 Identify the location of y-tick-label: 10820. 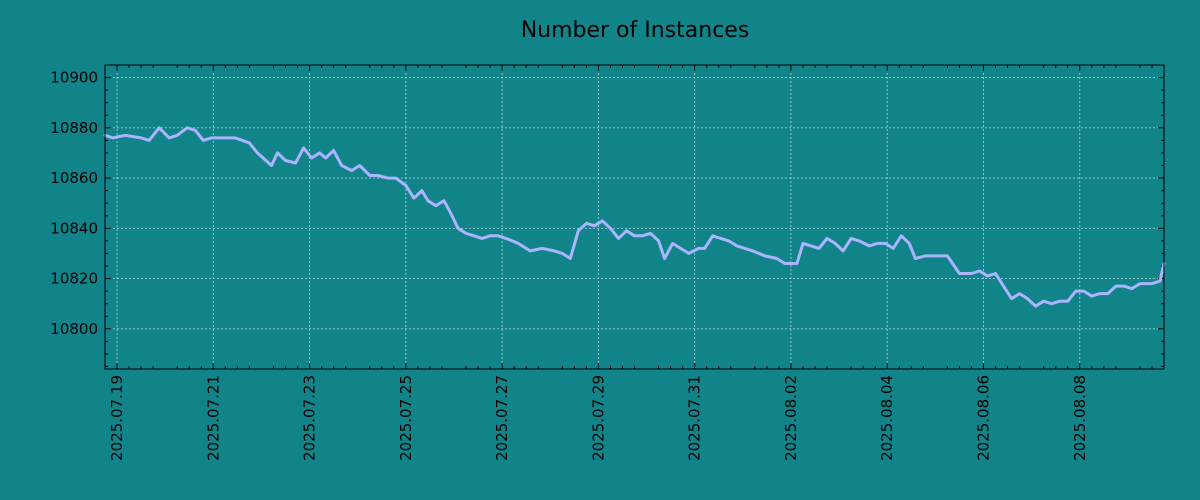
(74, 279).